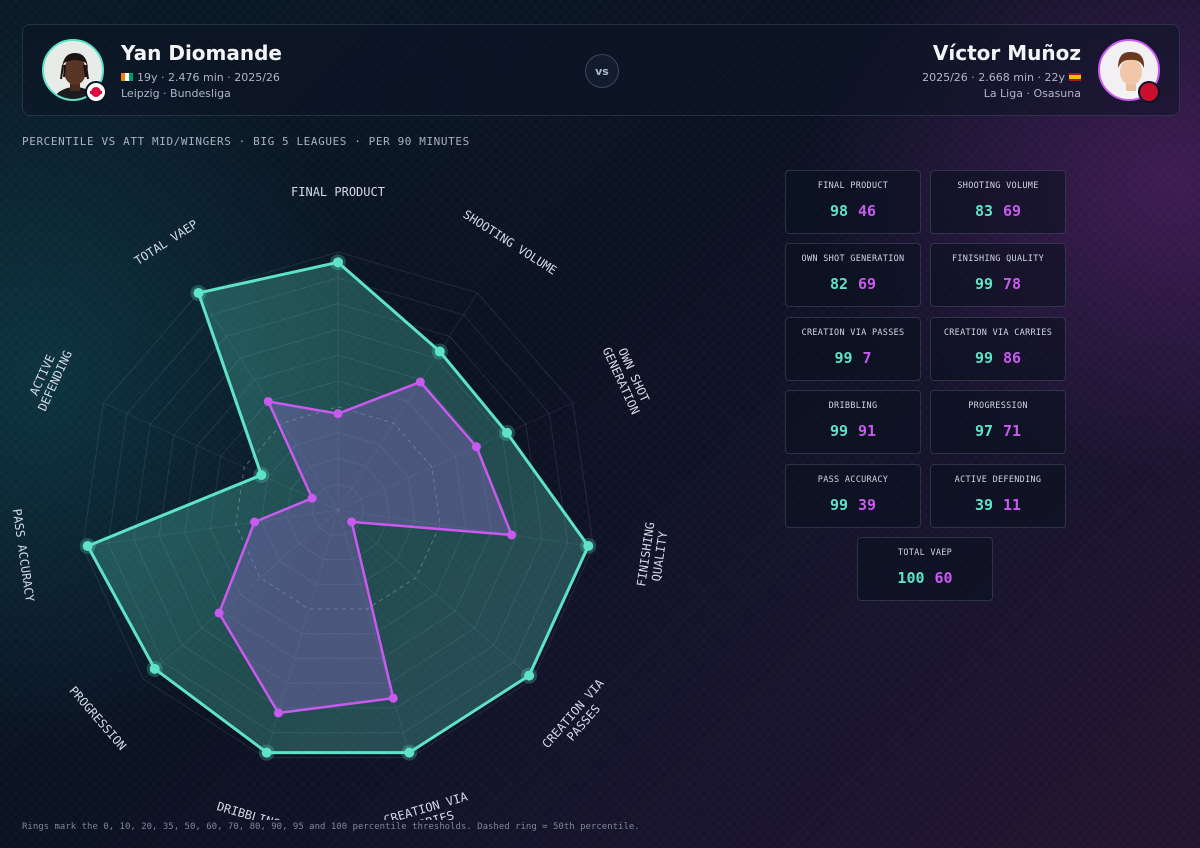 This screenshot has height=848, width=1200. I want to click on axis-label: FINAL PRODUCT, so click(338, 192).